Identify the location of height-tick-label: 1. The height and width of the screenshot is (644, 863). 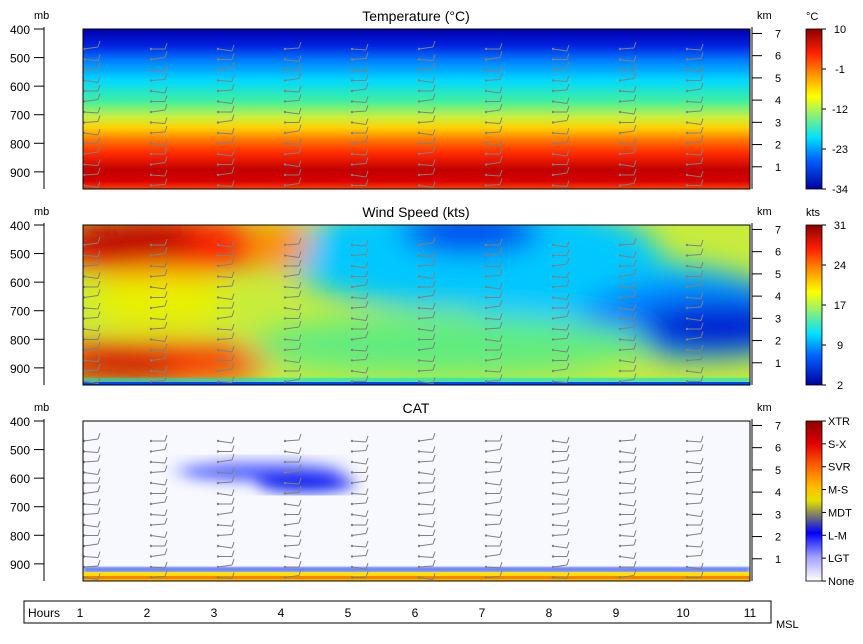
(778, 560).